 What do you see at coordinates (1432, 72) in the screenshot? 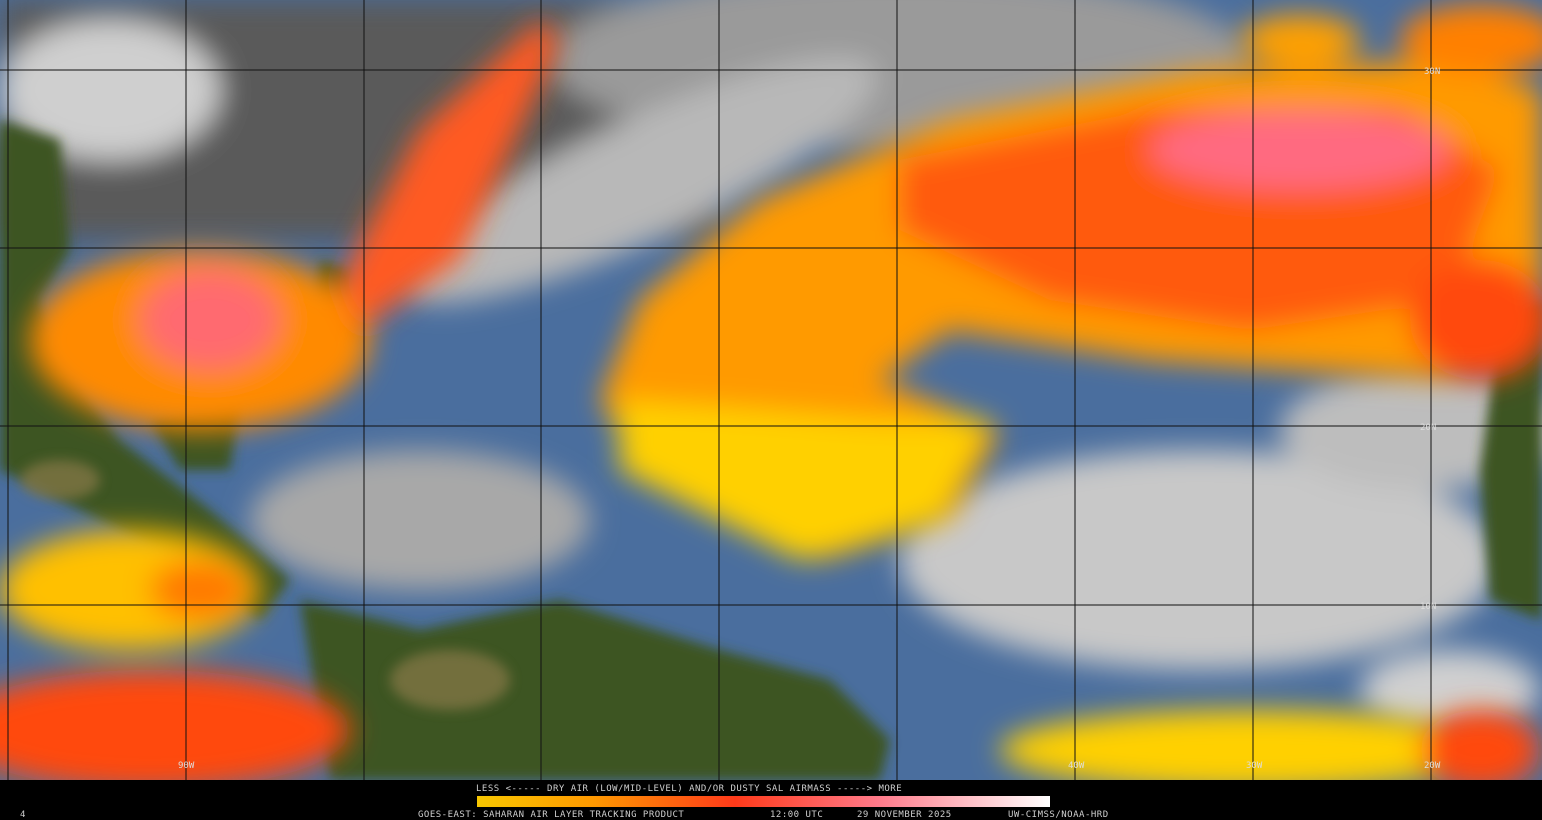
I see `latitude-label: 30N` at bounding box center [1432, 72].